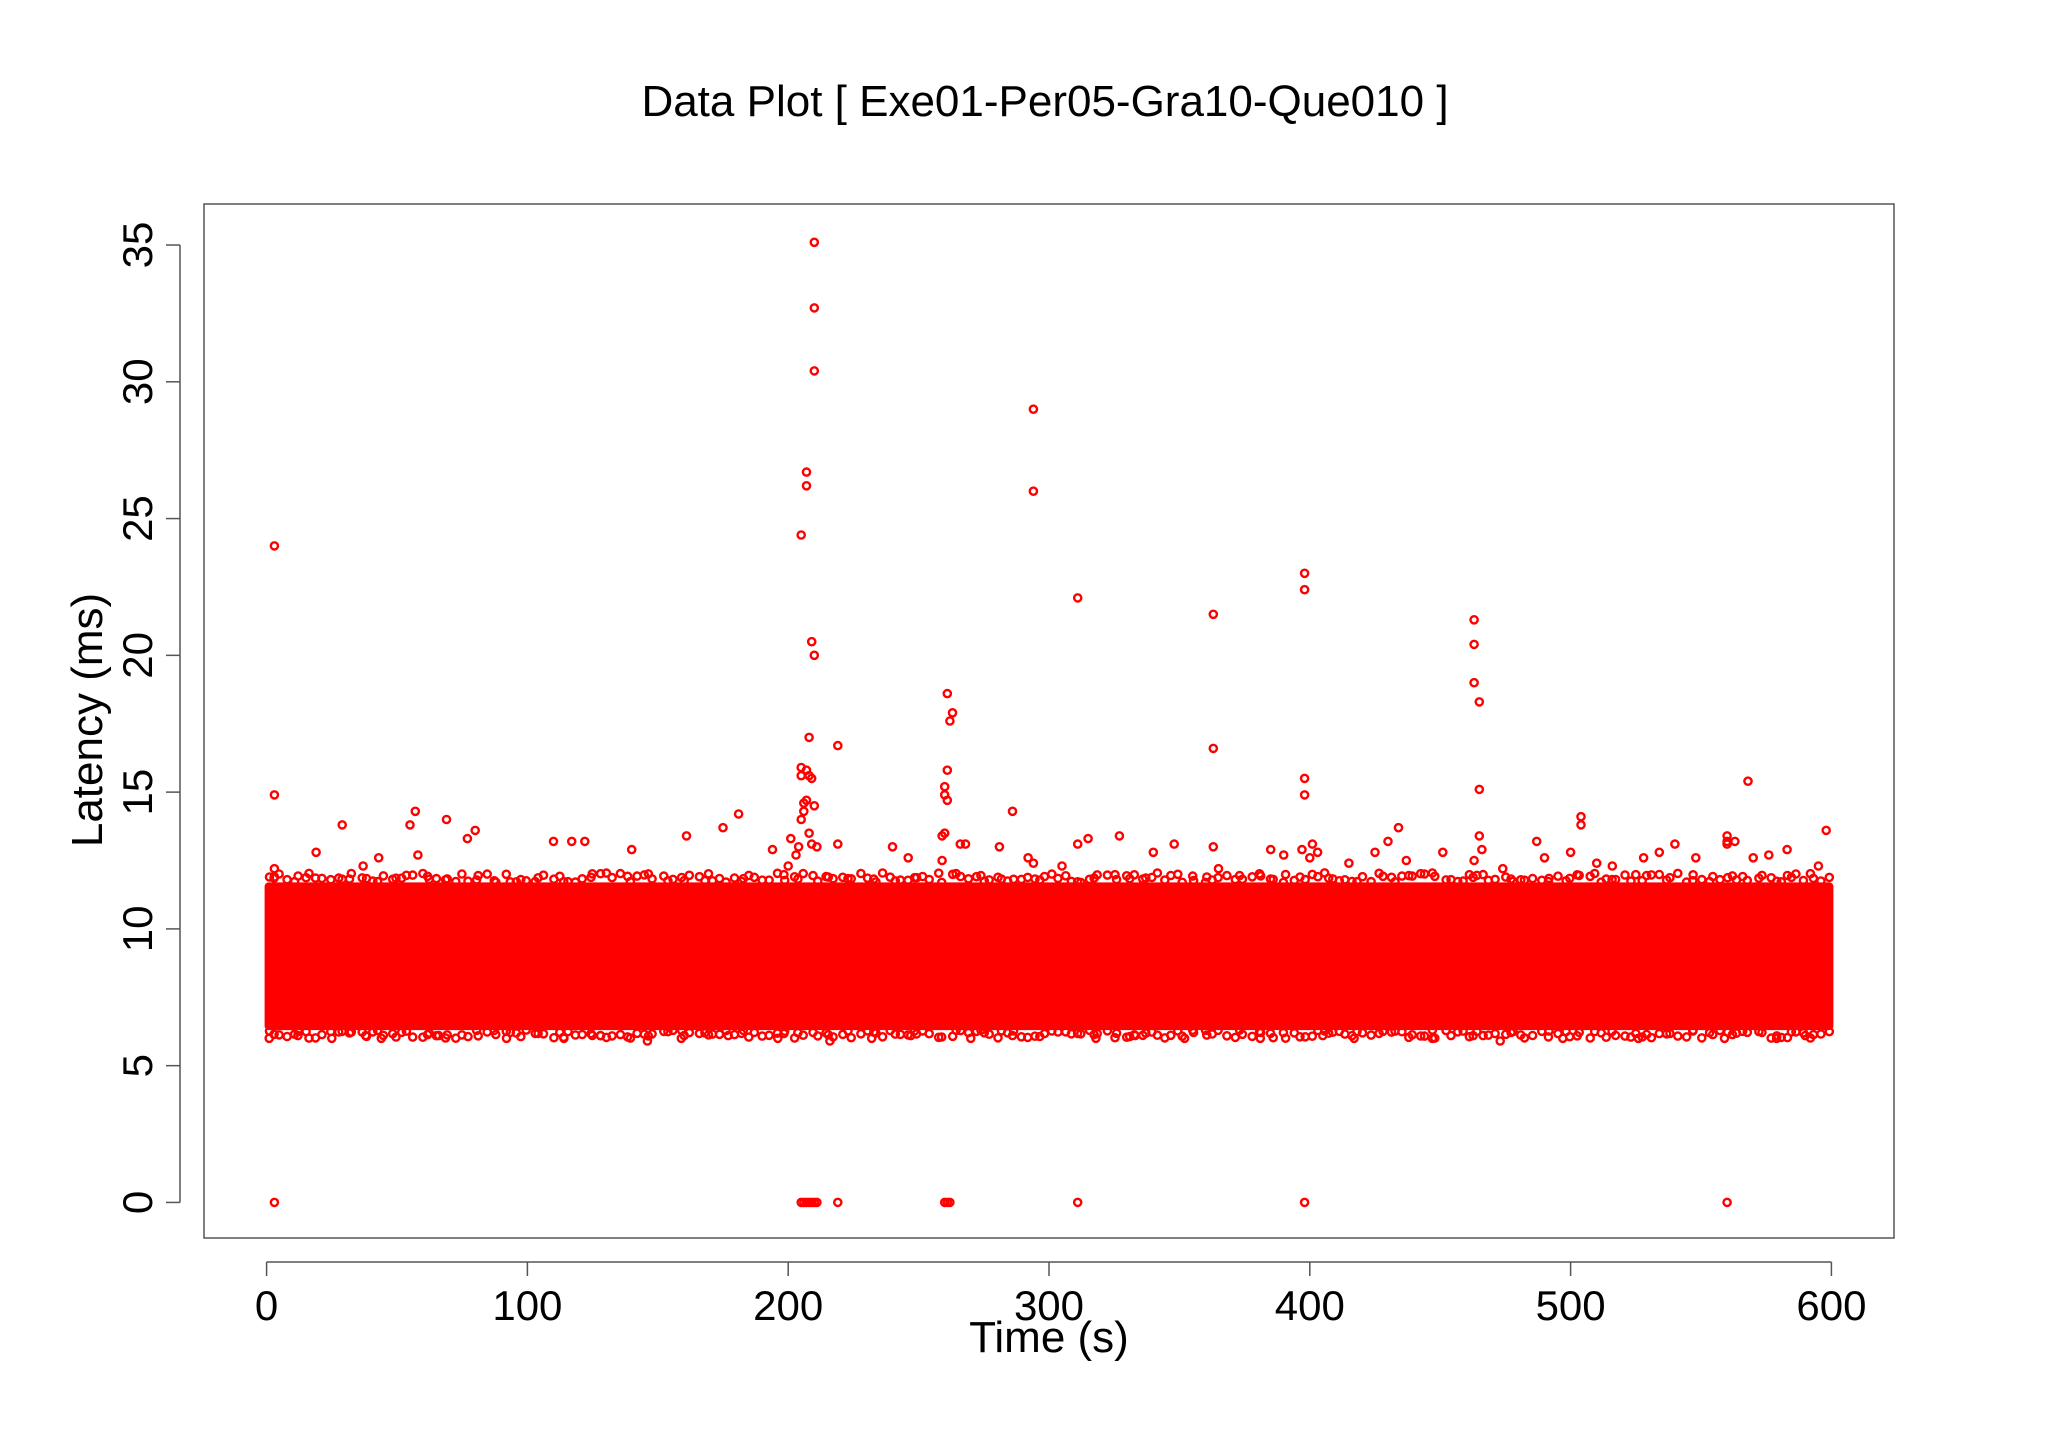 This screenshot has width=2048, height=1440. Describe the element at coordinates (527, 1305) in the screenshot. I see `x-tick-label: 100` at that location.